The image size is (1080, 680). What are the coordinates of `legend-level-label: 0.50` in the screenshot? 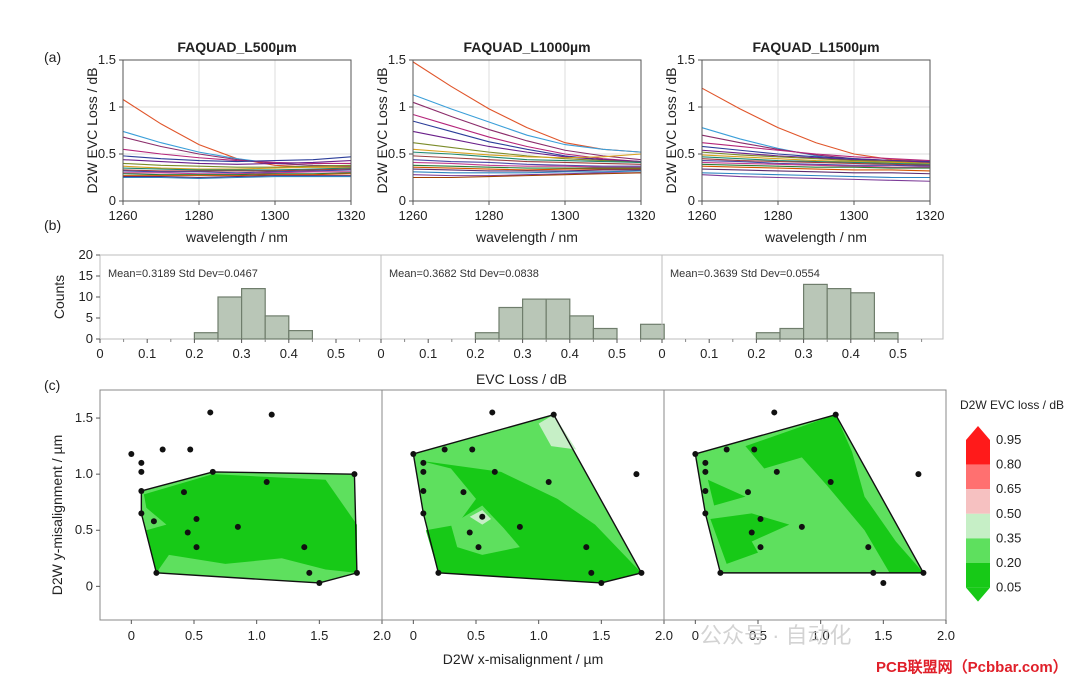 It's located at (1008, 513).